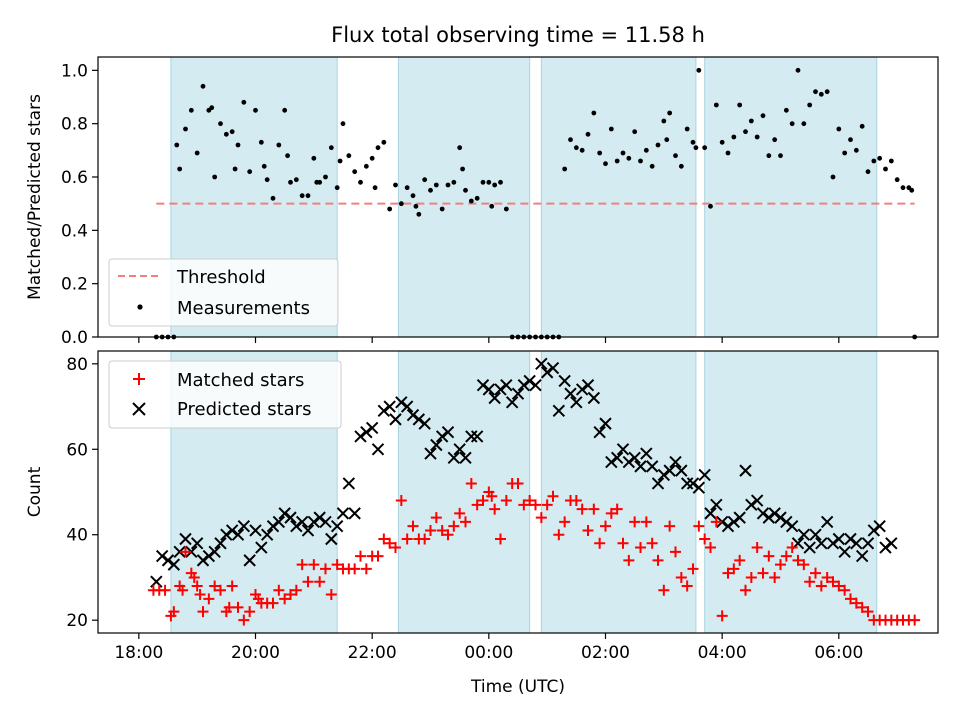 Image resolution: width=960 pixels, height=720 pixels. What do you see at coordinates (82, 493) in the screenshot?
I see `bottom-y-ticks: 20 40 60 80` at bounding box center [82, 493].